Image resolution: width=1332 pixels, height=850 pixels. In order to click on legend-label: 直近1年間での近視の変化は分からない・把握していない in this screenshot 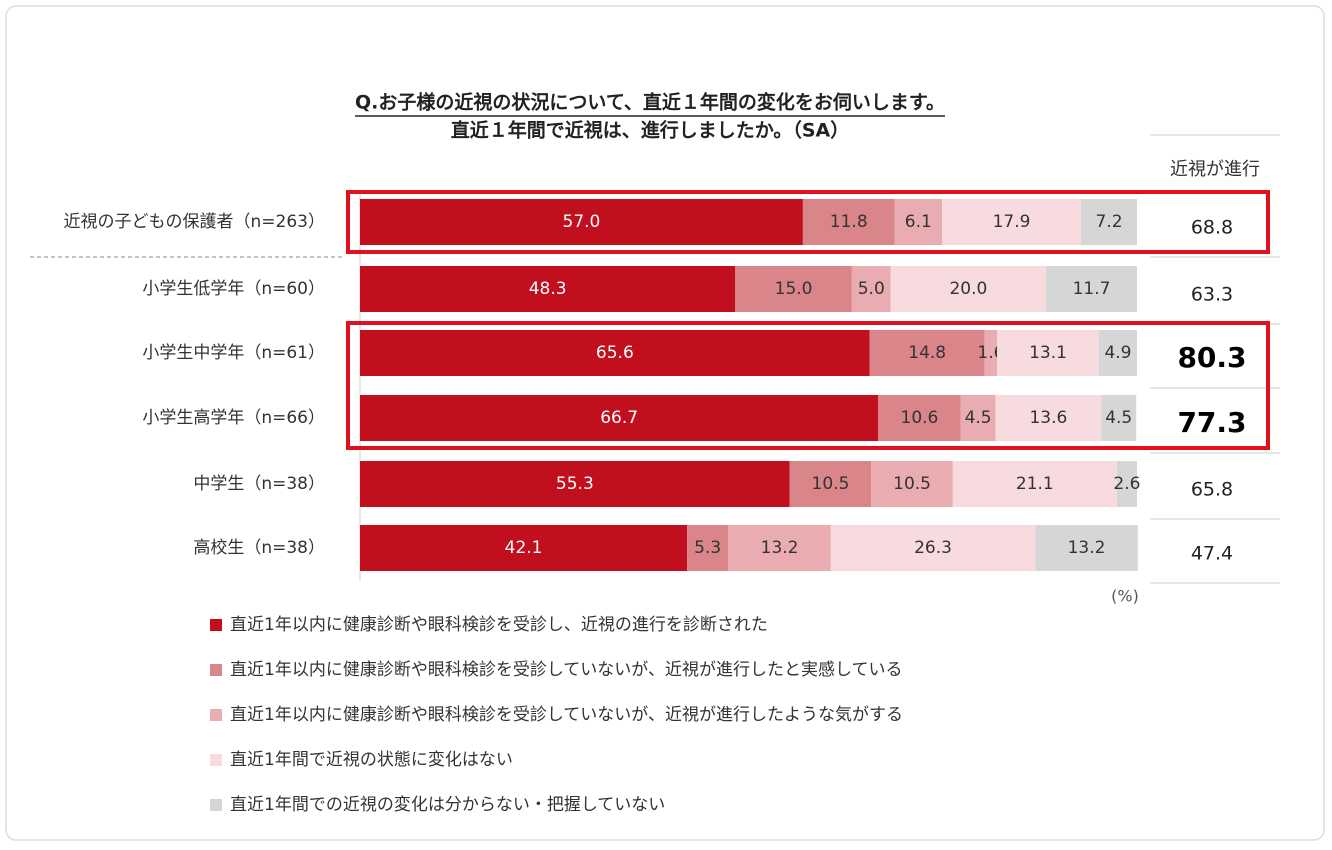, I will do `click(447, 805)`.